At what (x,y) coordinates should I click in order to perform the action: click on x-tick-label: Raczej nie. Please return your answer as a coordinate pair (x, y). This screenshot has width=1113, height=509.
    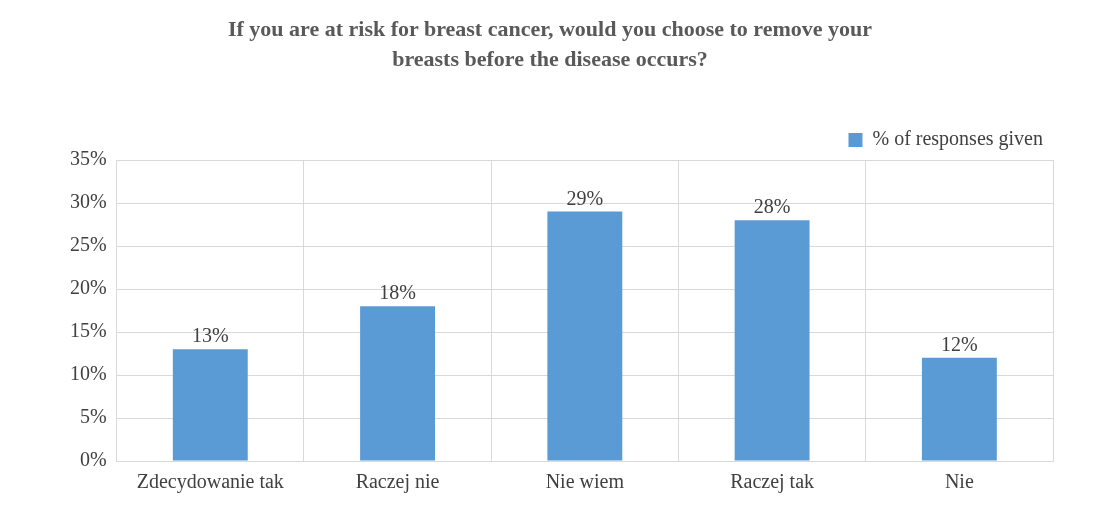
    Looking at the image, I should click on (397, 482).